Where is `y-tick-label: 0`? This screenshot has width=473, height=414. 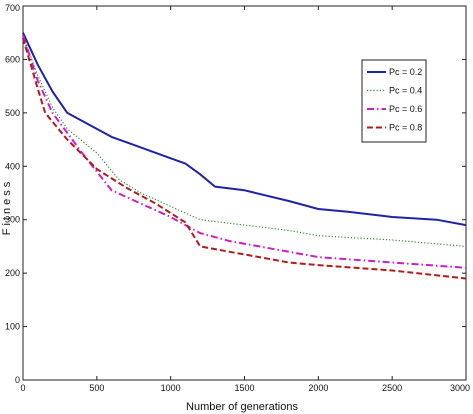
y-tick-label: 0 is located at coordinates (17, 380).